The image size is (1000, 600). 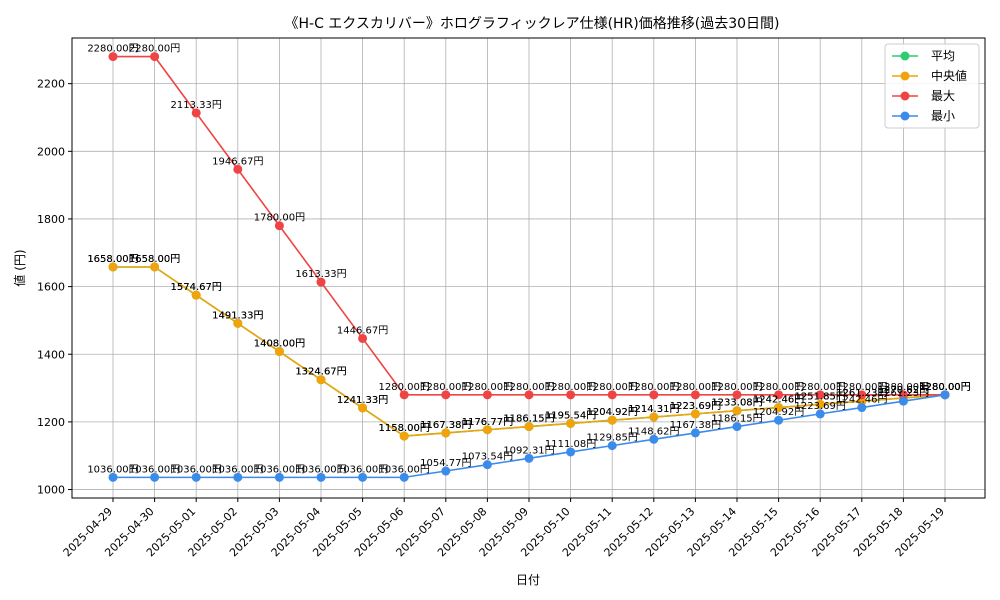 I want to click on data-label: 1233.08円, so click(x=736, y=403).